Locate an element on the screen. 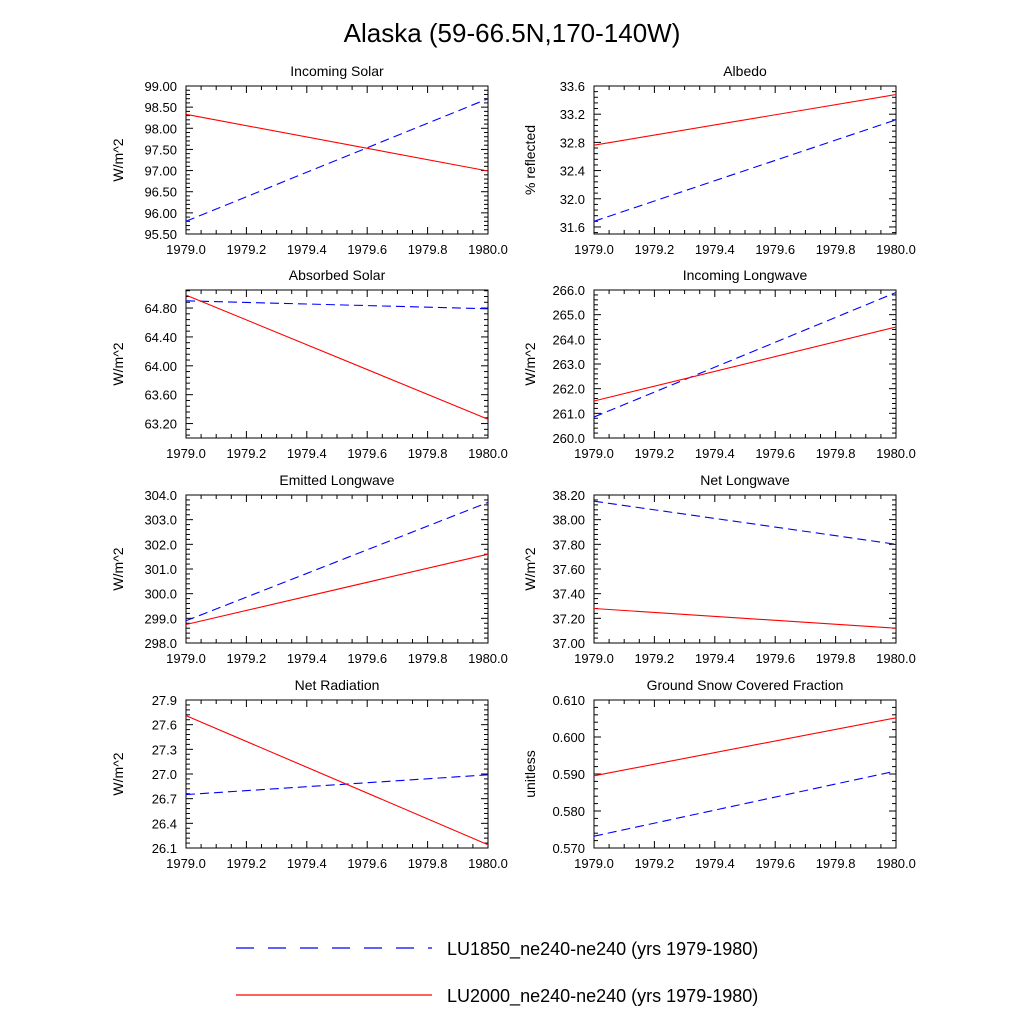 Image resolution: width=1024 pixels, height=1024 pixels. y-axis-label: unitless is located at coordinates (530, 773).